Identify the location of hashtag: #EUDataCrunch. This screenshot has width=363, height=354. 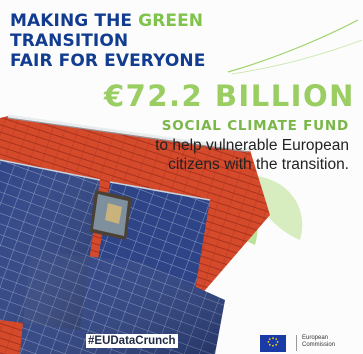
(132, 341).